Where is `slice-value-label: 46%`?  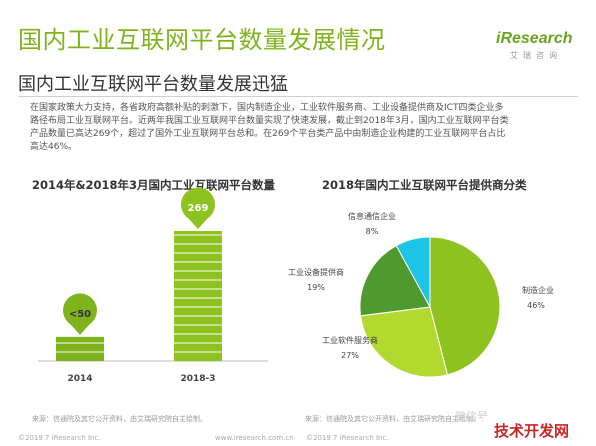
slice-value-label: 46% is located at coordinates (536, 305).